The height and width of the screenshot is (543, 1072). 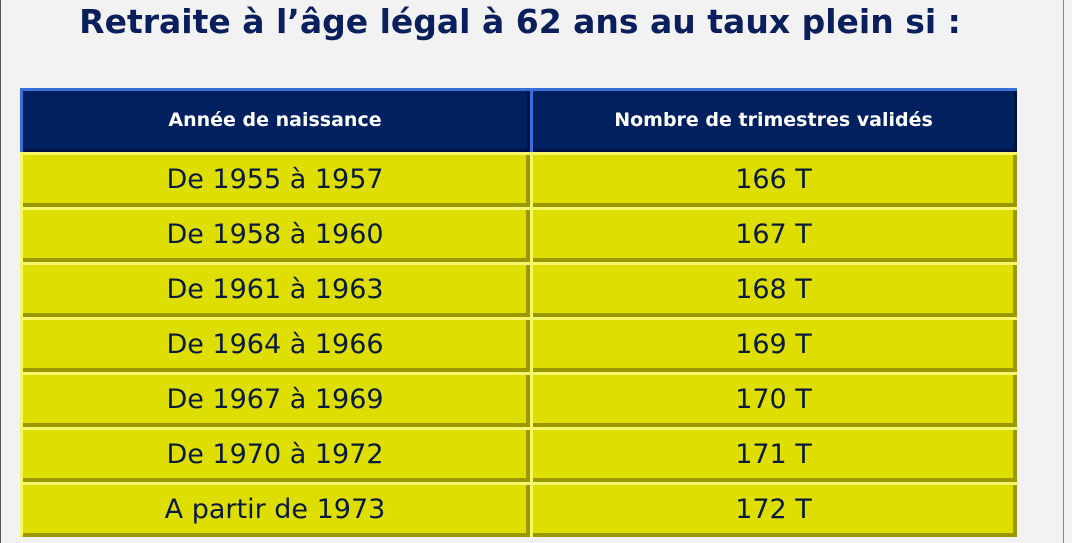 I want to click on table-cell: 168 T, so click(x=773, y=289).